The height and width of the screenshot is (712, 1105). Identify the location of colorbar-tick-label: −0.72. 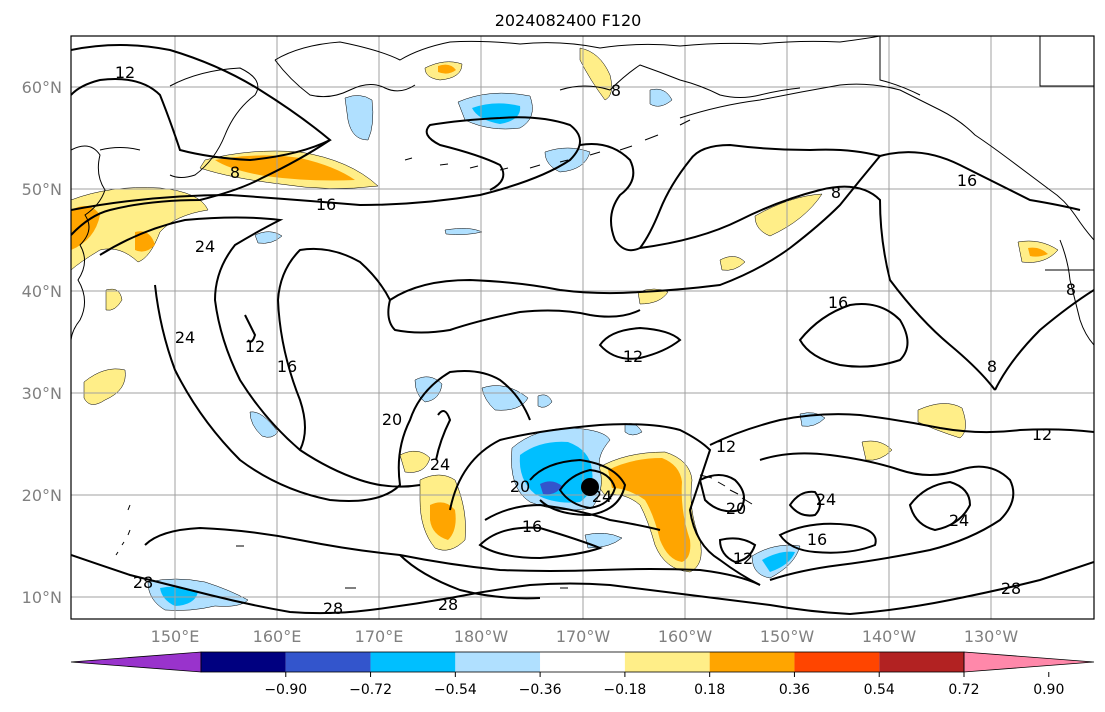
(370, 690).